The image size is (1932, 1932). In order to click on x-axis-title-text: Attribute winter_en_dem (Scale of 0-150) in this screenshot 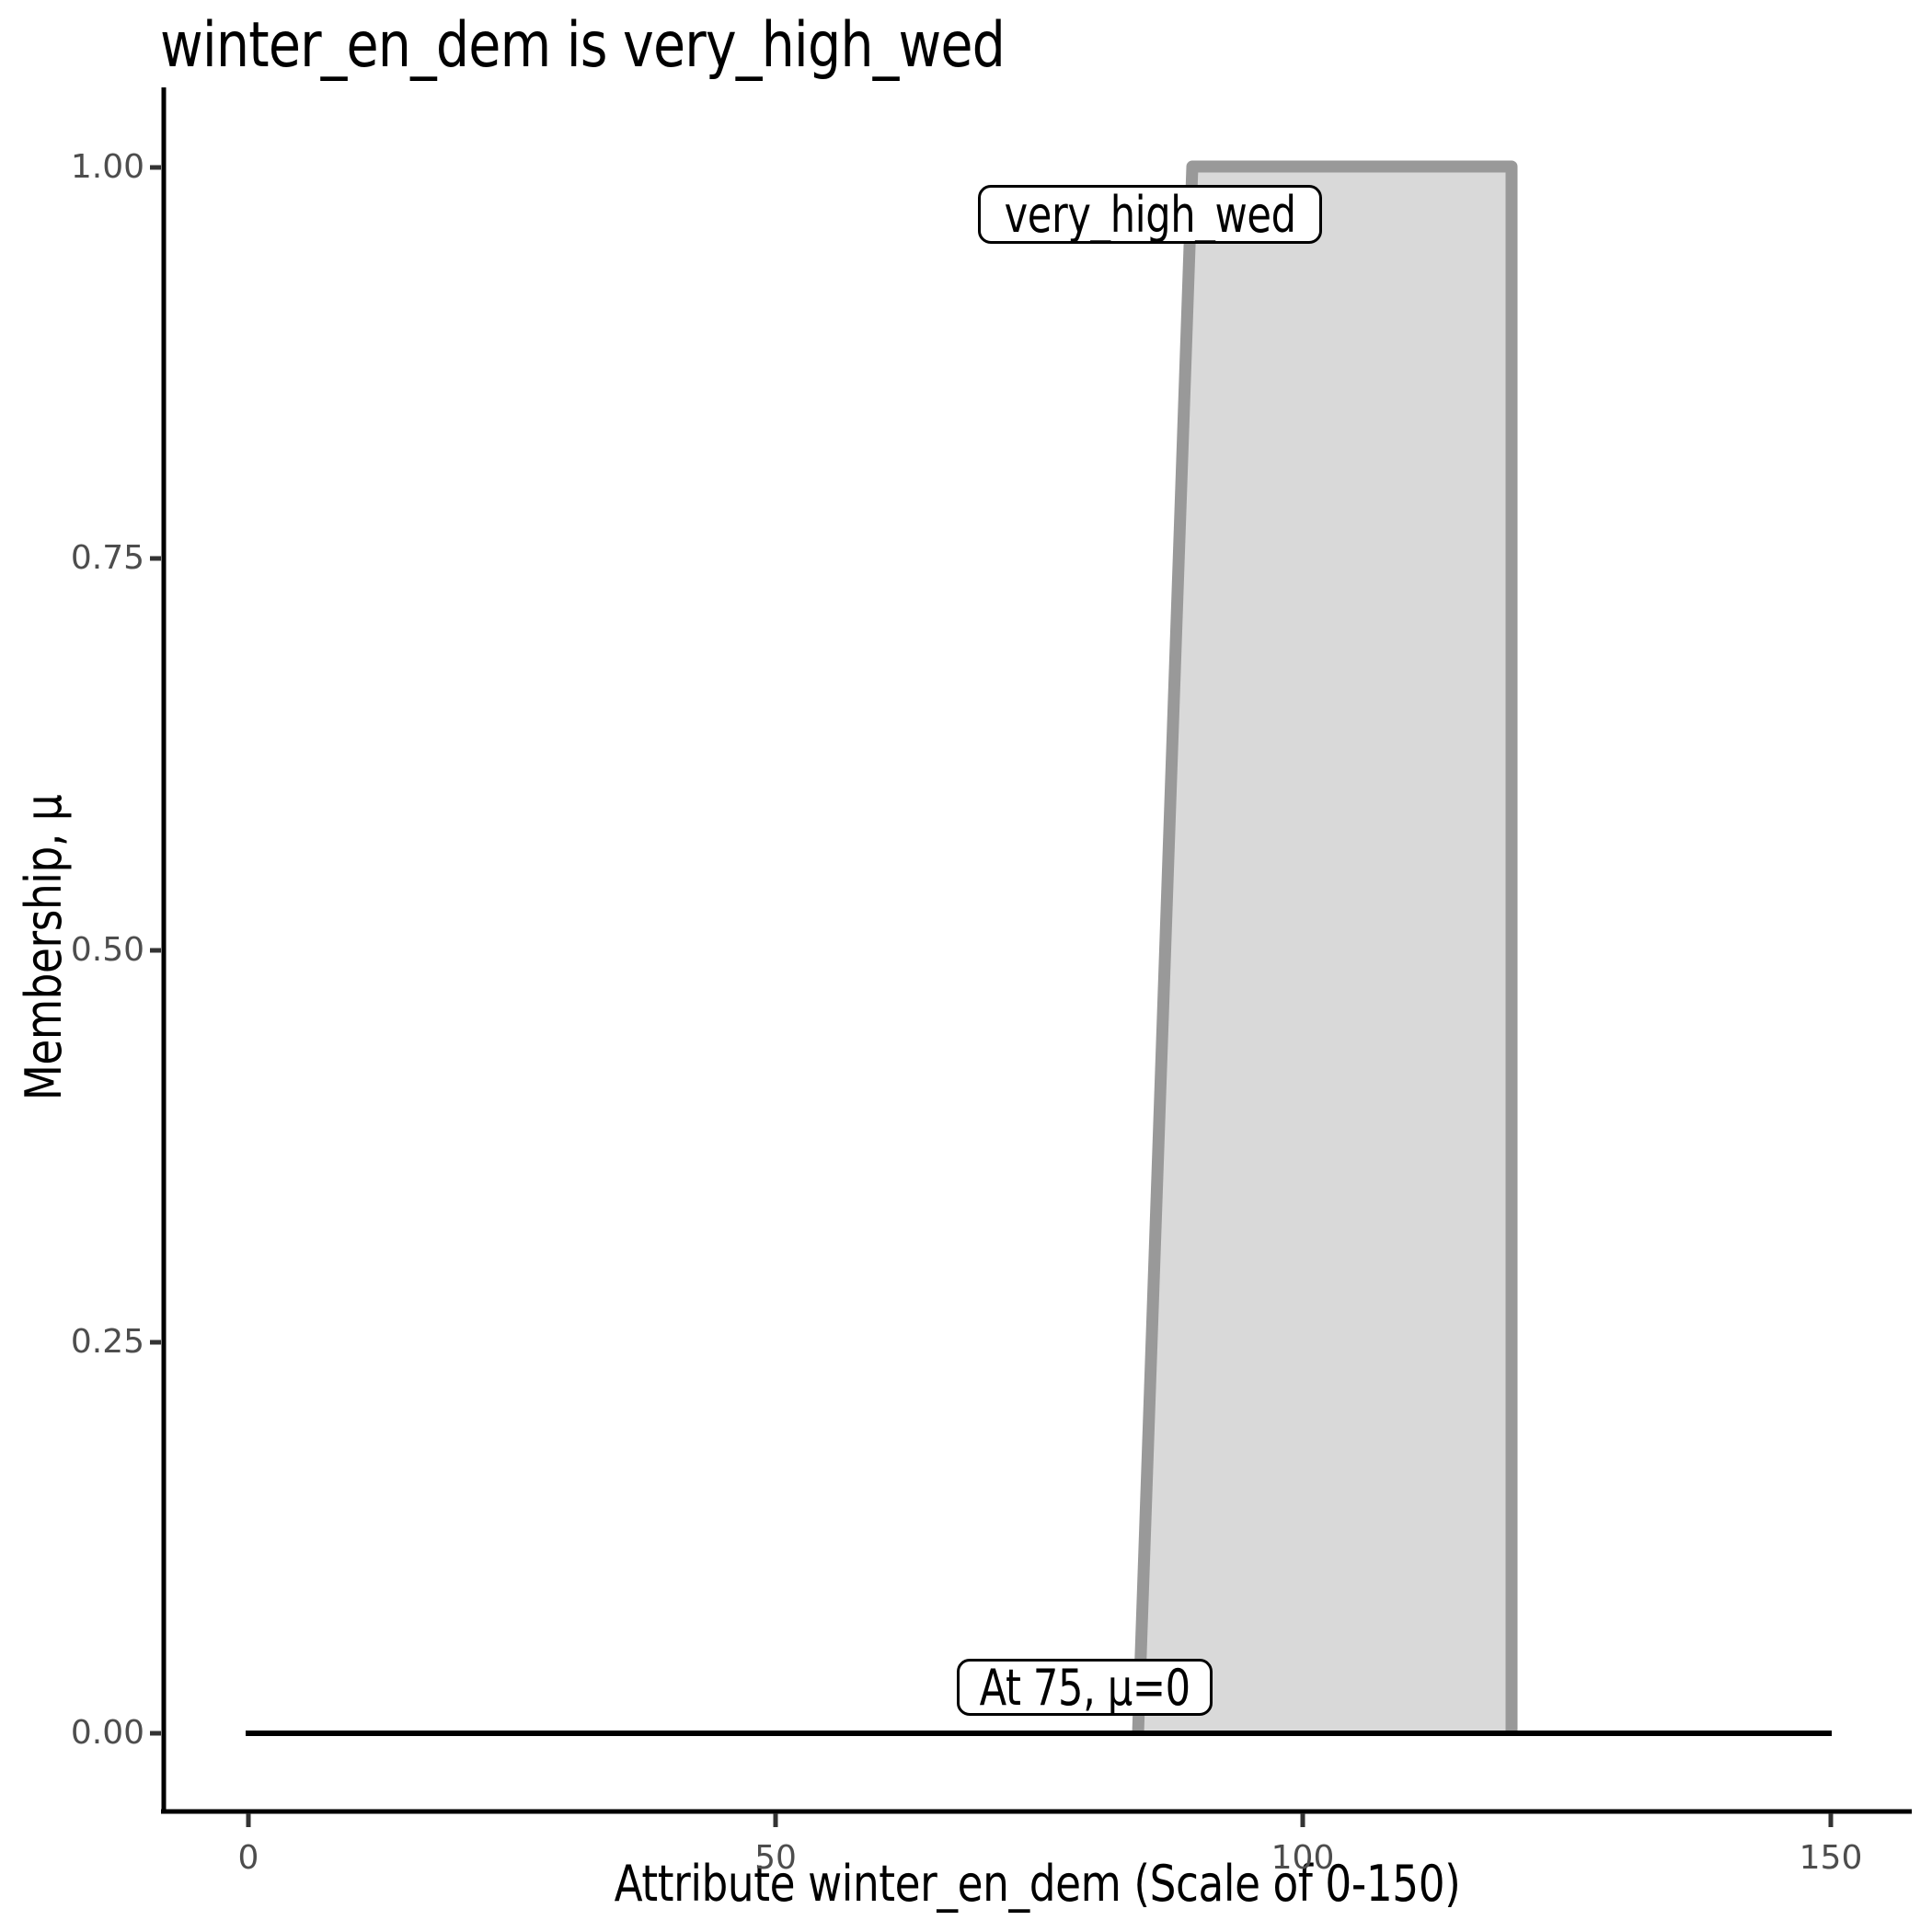, I will do `click(1038, 1884)`.